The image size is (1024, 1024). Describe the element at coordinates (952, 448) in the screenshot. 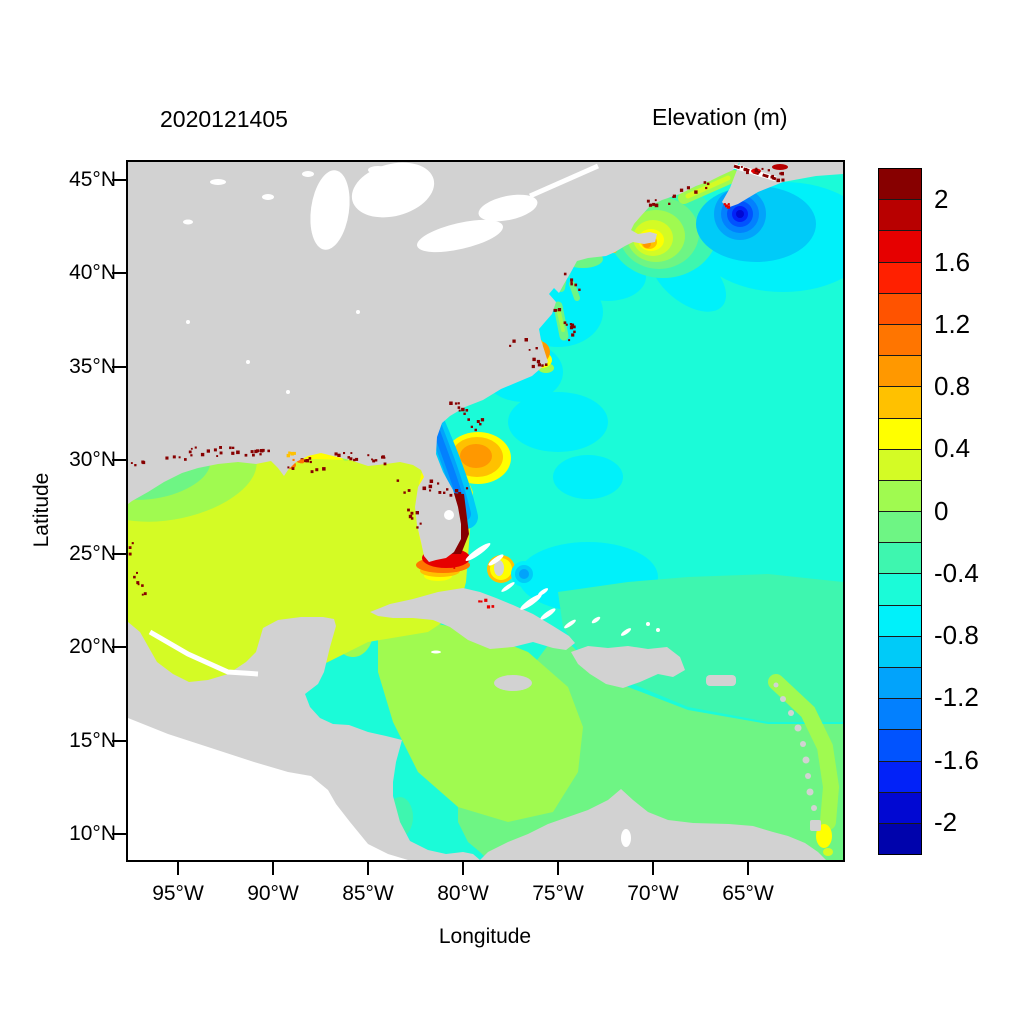

I see `colorbar-tick-label: 0.4` at that location.